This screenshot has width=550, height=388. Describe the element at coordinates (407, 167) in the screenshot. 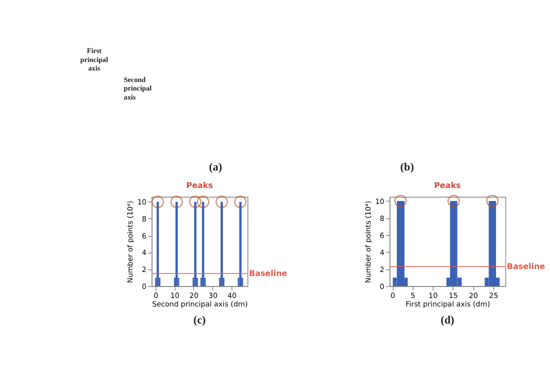

I see `text: (b)` at that location.